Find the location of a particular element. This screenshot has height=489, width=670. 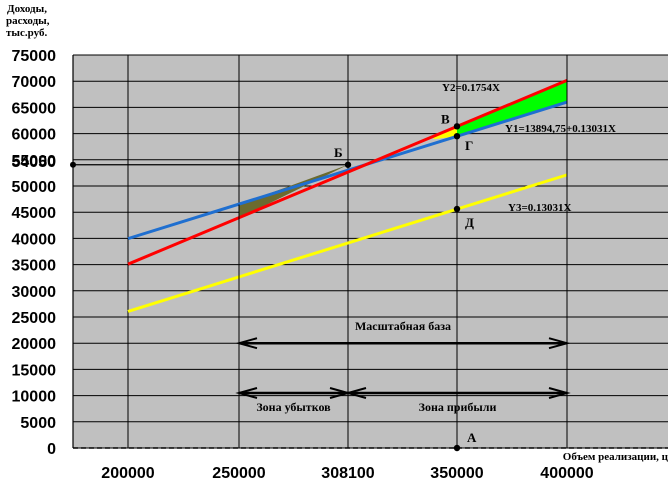

y-tick-label: 60000 is located at coordinates (34, 135).